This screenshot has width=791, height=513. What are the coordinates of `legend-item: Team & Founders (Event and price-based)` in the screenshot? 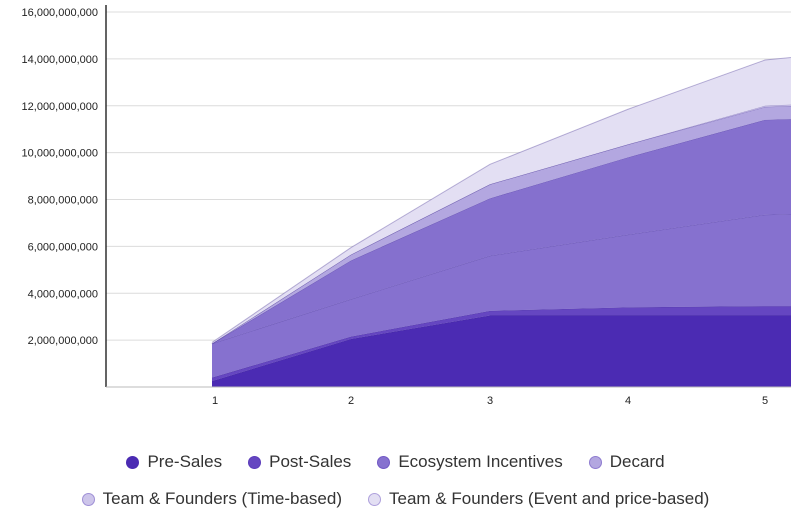 It's located at (538, 499).